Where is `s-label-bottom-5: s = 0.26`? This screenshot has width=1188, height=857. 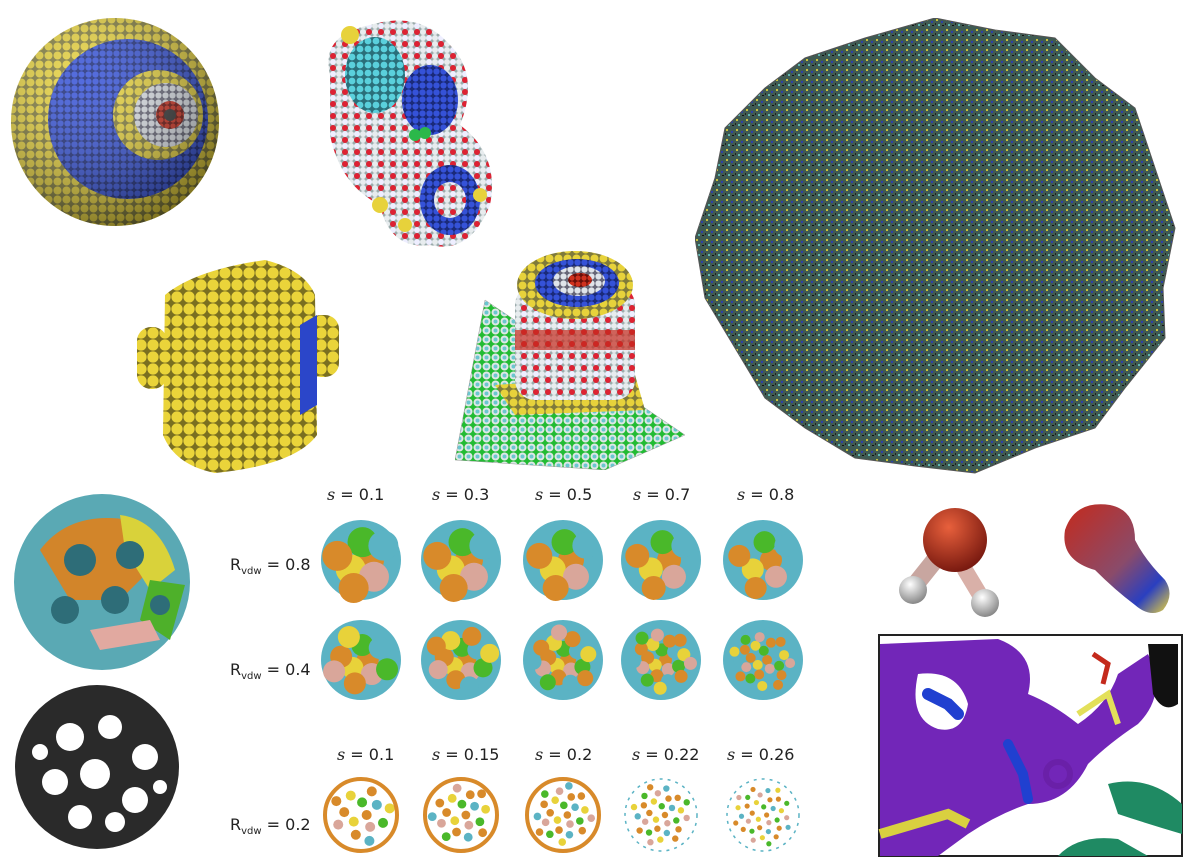
s-label-bottom-5: s = 0.26 is located at coordinates (761, 754).